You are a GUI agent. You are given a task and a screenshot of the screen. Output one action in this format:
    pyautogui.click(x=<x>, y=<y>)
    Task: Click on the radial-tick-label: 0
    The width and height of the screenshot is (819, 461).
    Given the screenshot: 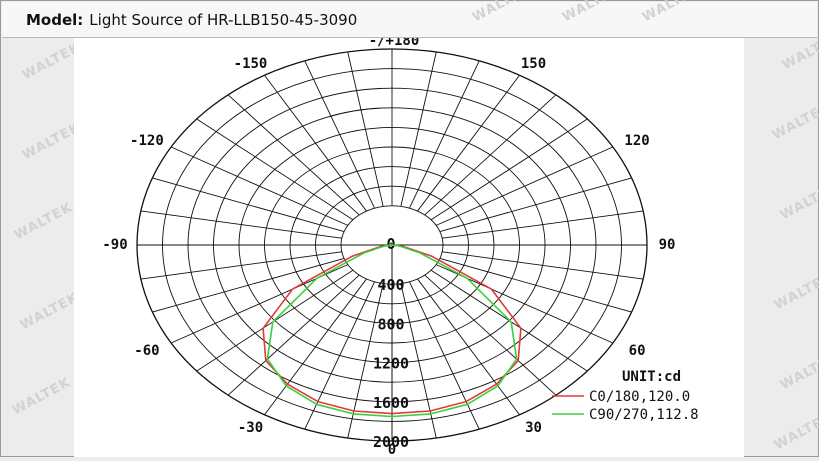 What is the action you would take?
    pyautogui.click(x=390, y=244)
    